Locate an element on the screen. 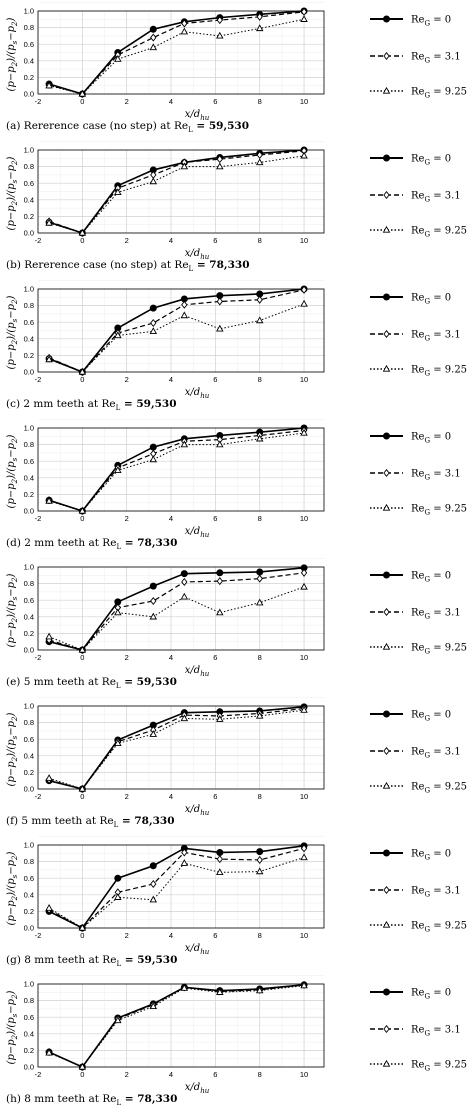 Image resolution: width=474 pixels, height=1113 pixels. legend-entry: ReG = 9.25 is located at coordinates (439, 649).